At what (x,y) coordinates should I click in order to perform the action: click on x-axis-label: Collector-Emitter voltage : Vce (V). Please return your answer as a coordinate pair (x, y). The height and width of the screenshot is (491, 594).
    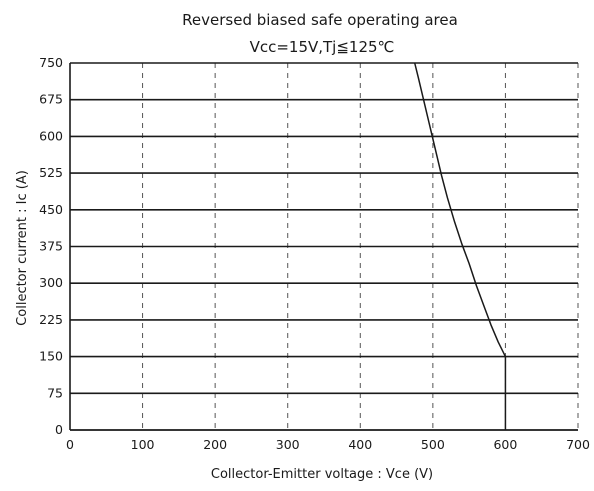
    Looking at the image, I should click on (322, 474).